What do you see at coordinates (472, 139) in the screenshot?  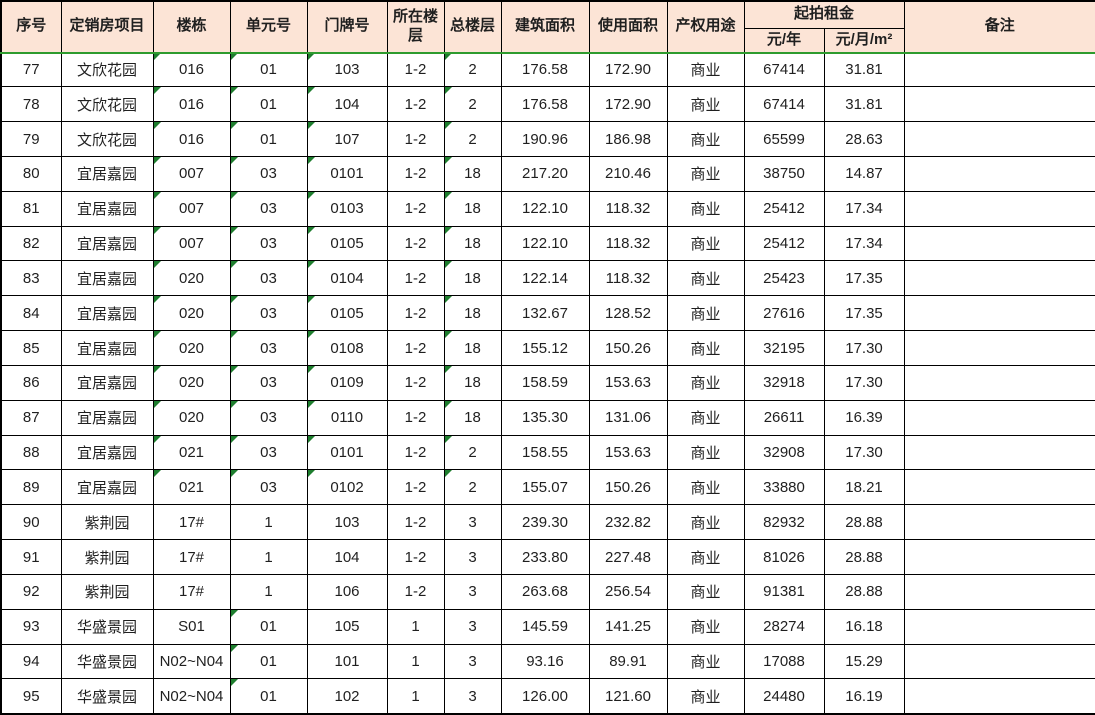 I see `cell-total_floors: 2` at bounding box center [472, 139].